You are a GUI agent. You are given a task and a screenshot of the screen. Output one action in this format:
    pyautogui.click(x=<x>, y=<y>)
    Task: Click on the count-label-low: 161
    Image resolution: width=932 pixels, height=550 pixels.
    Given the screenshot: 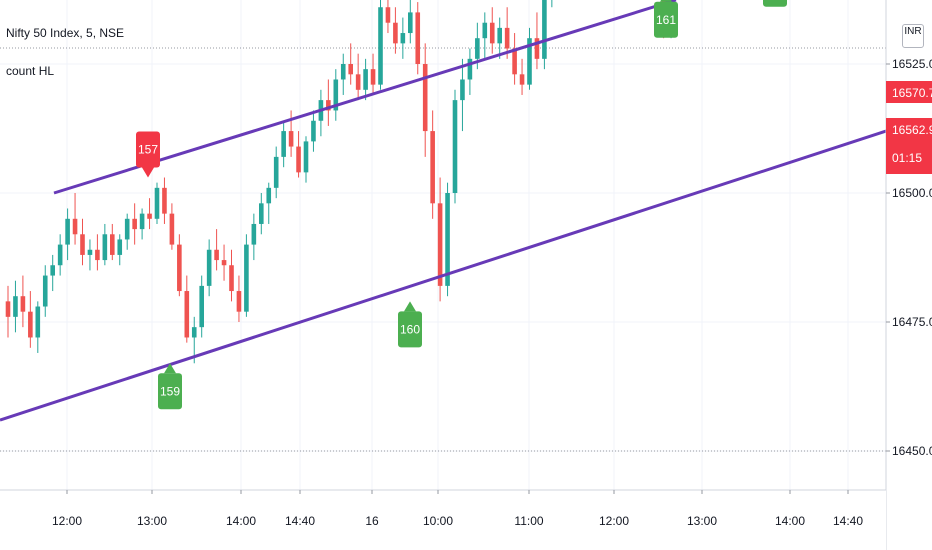 What is the action you would take?
    pyautogui.click(x=666, y=19)
    